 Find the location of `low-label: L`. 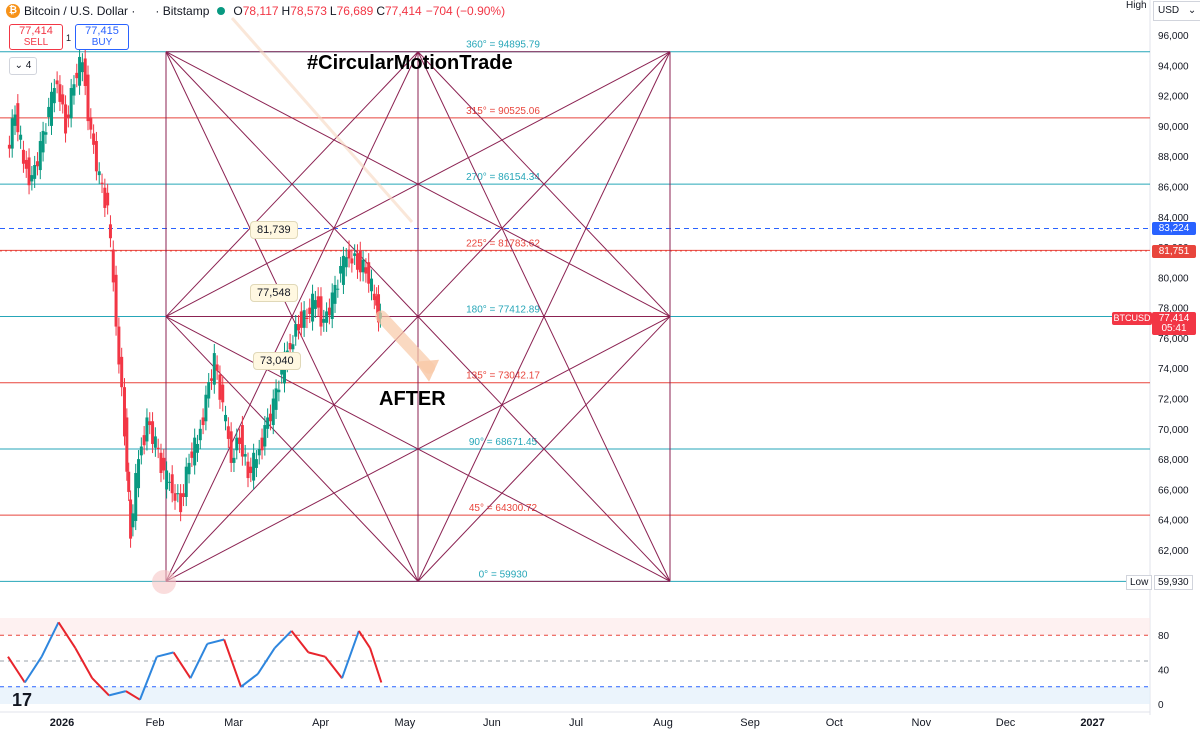

low-label: L is located at coordinates (333, 11).